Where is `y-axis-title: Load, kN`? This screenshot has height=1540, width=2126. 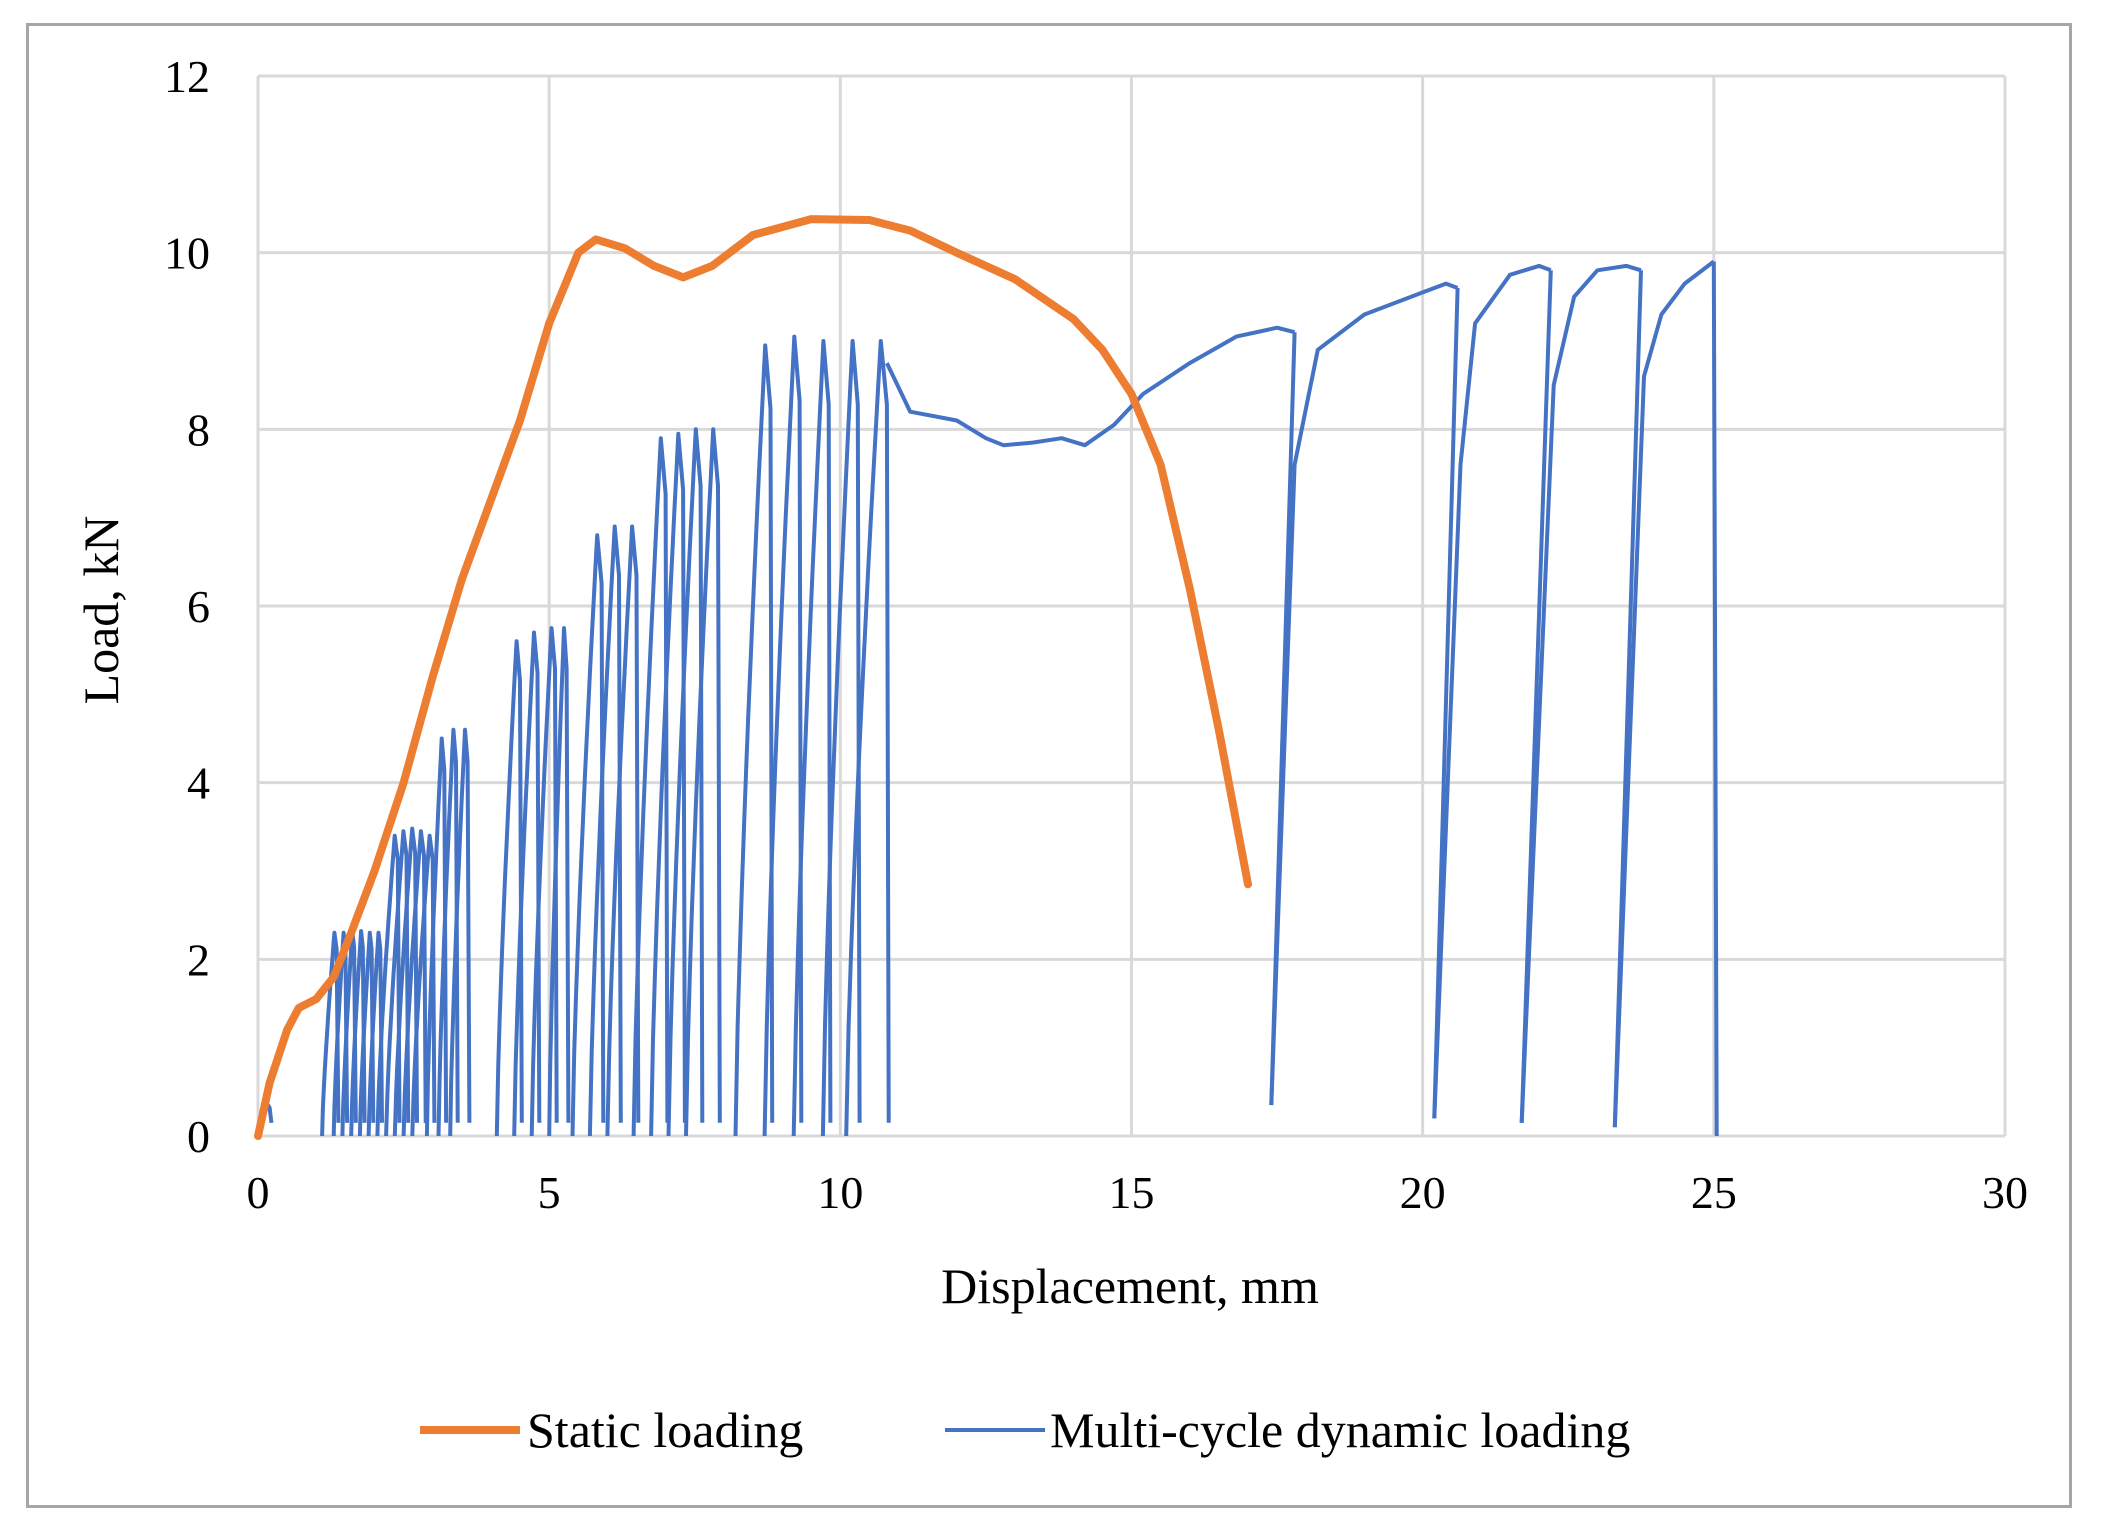 y-axis-title: Load, kN is located at coordinates (101, 610).